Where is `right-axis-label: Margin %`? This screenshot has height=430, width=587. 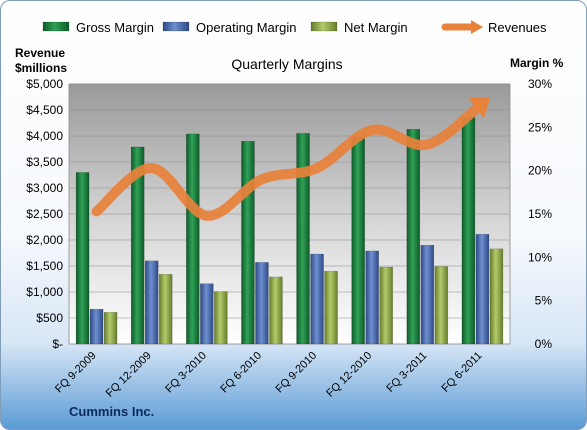
right-axis-label: Margin % is located at coordinates (537, 63).